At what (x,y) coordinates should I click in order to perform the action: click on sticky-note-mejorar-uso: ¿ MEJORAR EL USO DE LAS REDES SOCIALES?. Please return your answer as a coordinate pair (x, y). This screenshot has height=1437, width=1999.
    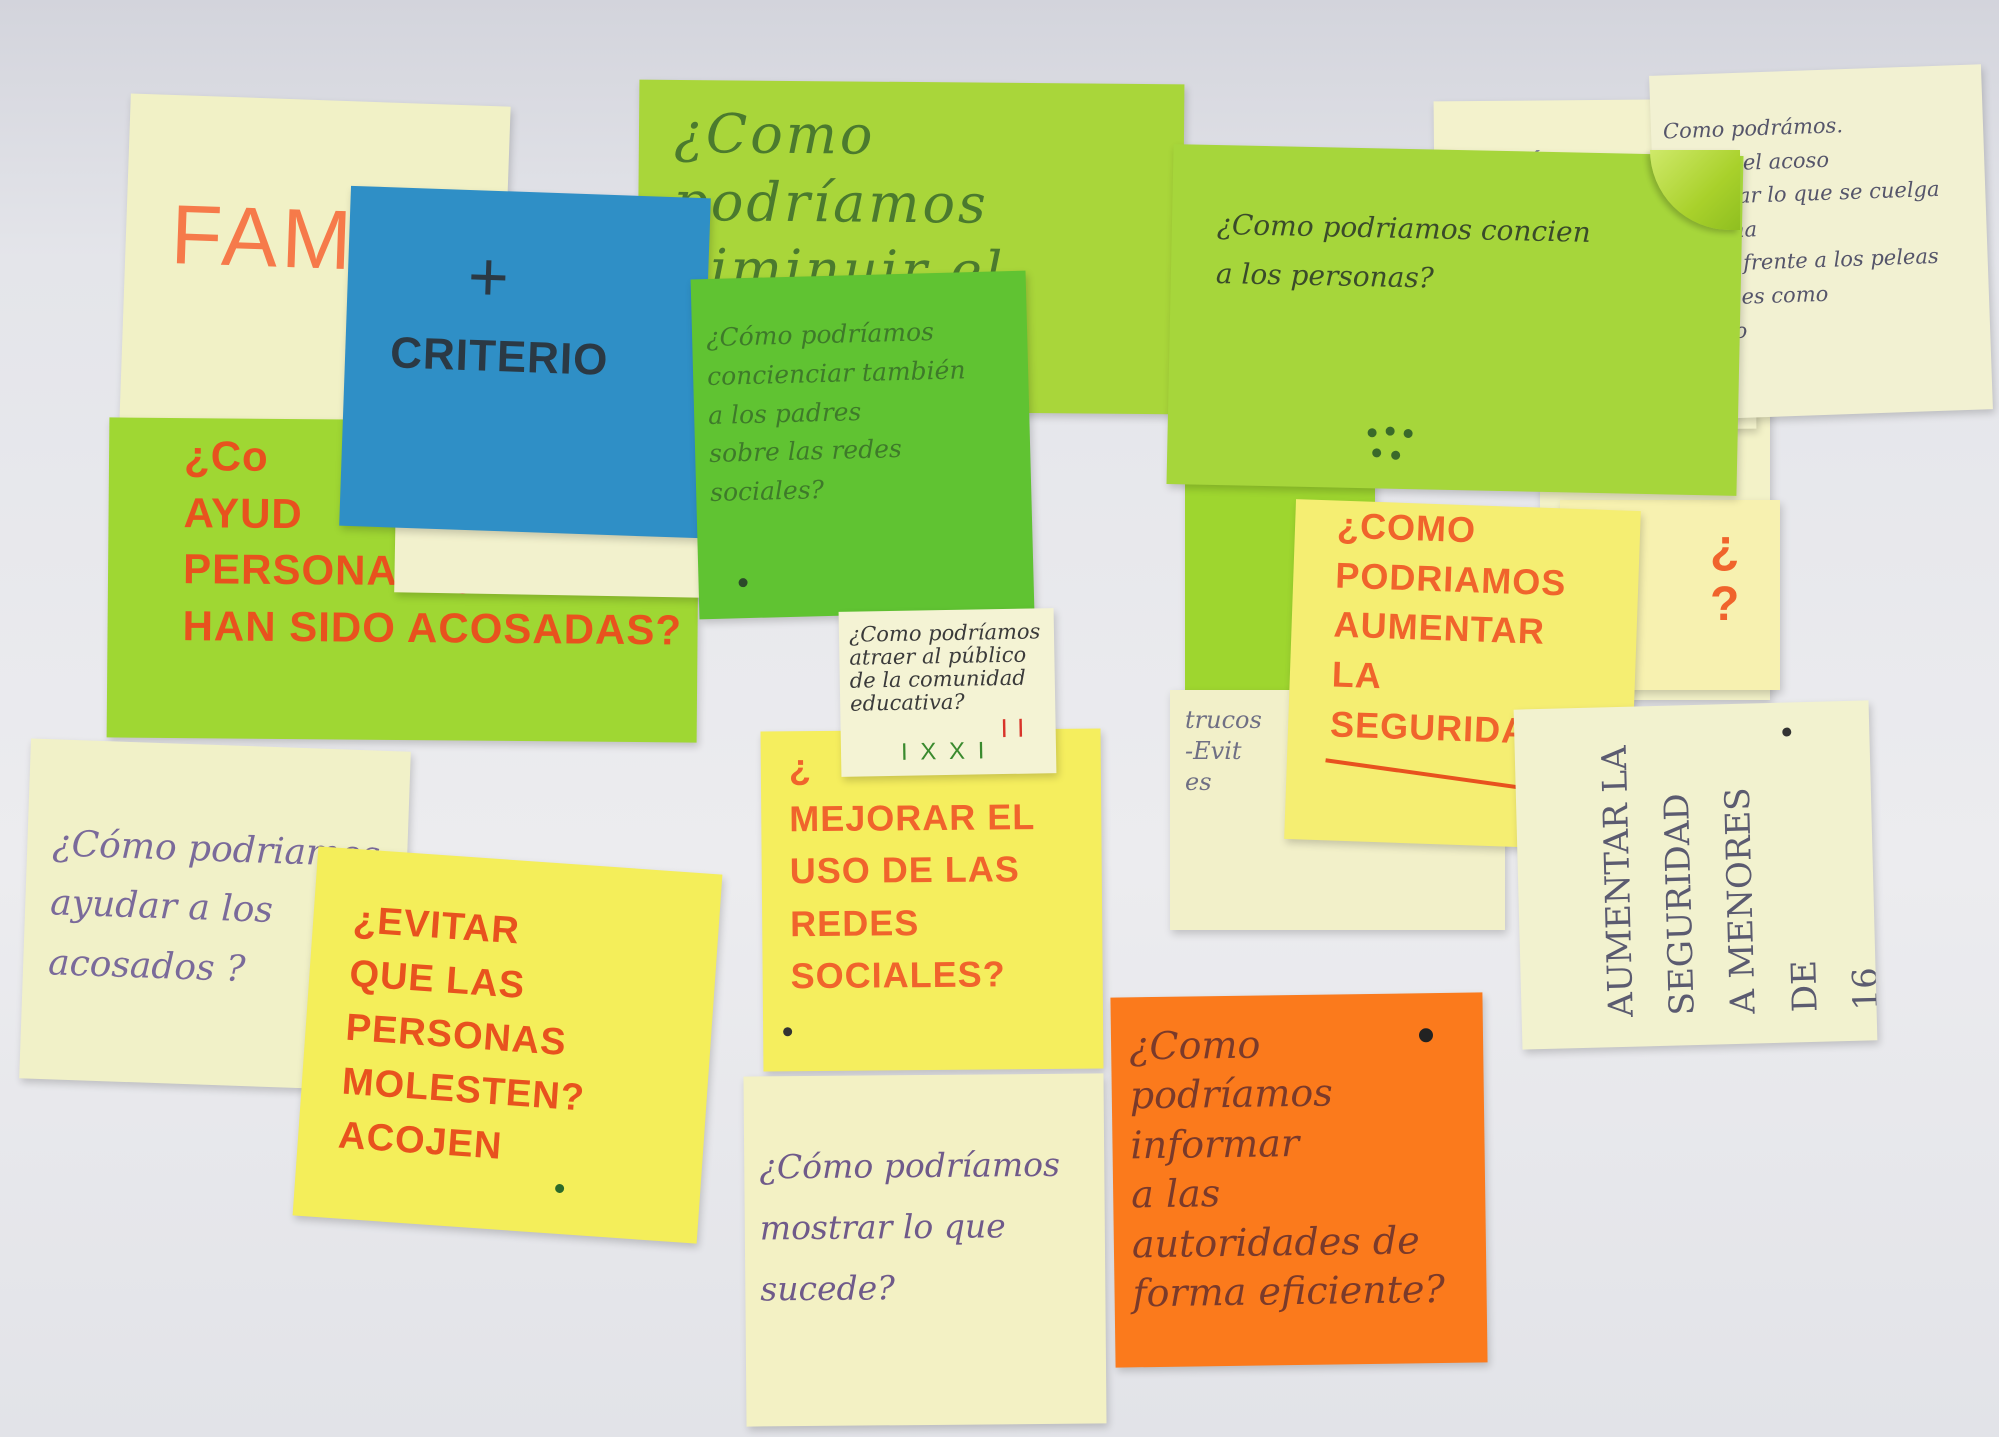
    Looking at the image, I should click on (932, 900).